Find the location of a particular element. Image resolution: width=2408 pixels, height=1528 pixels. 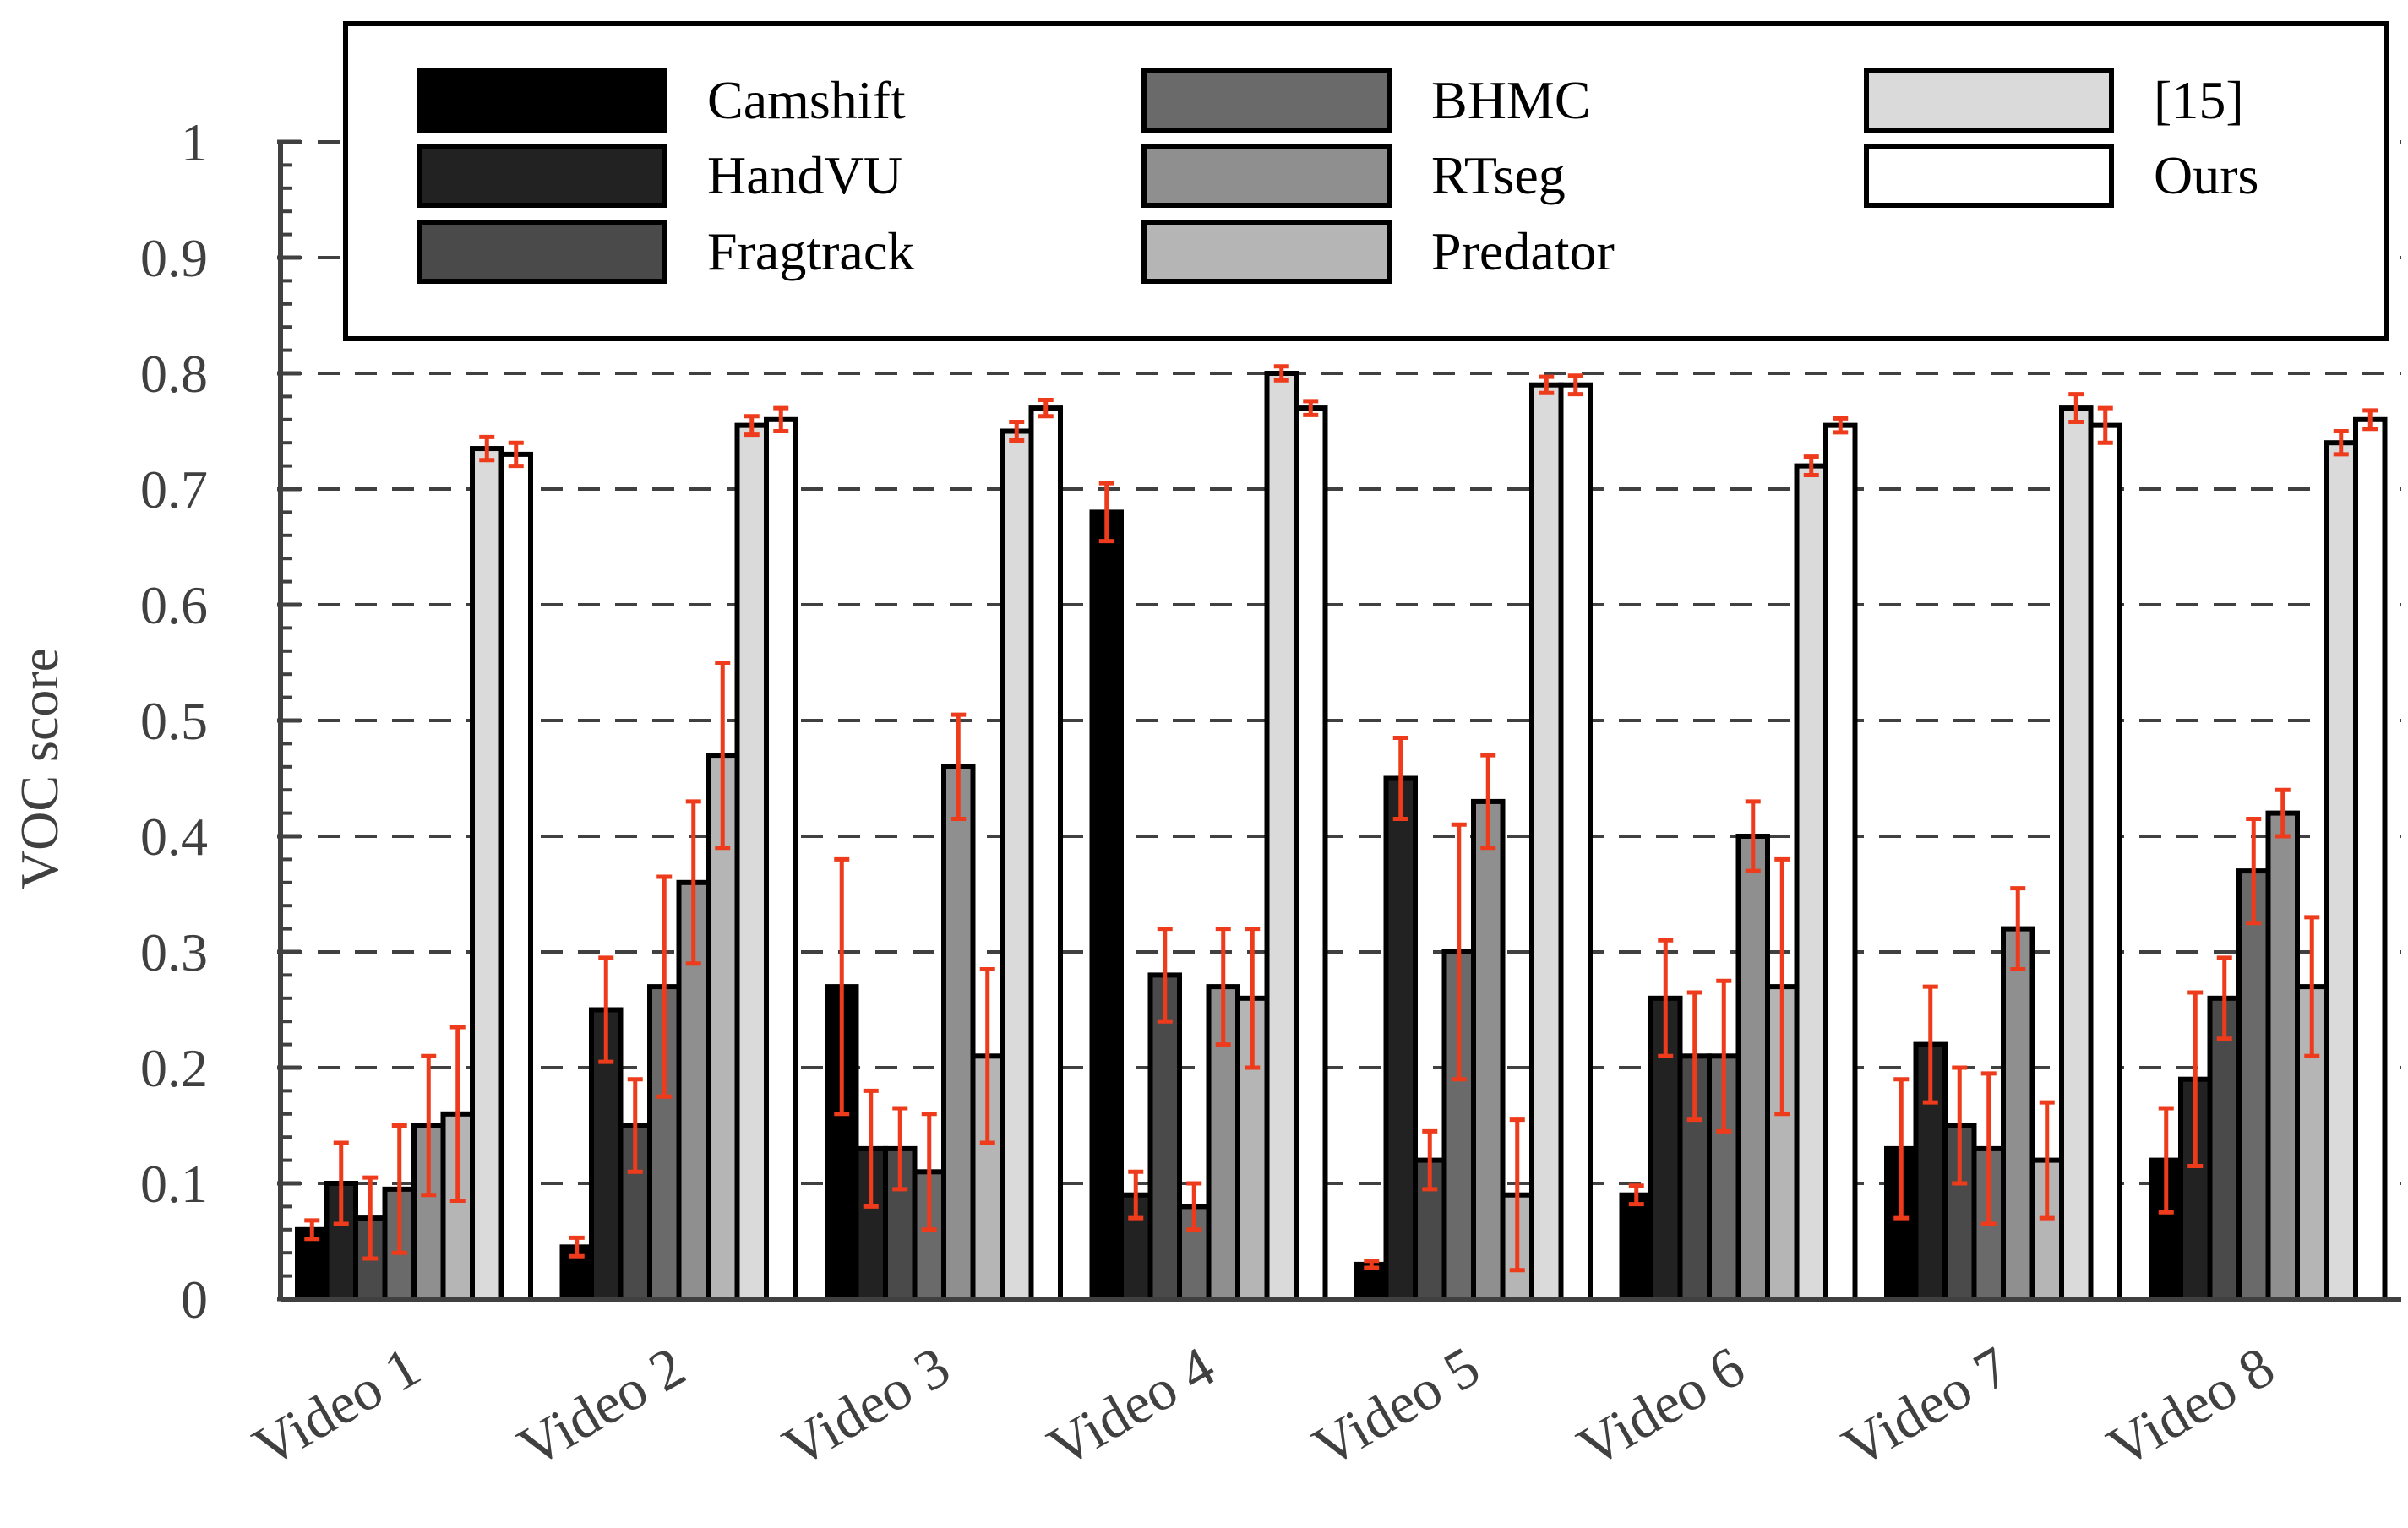

legend-item: RTseg is located at coordinates (1353, 176).